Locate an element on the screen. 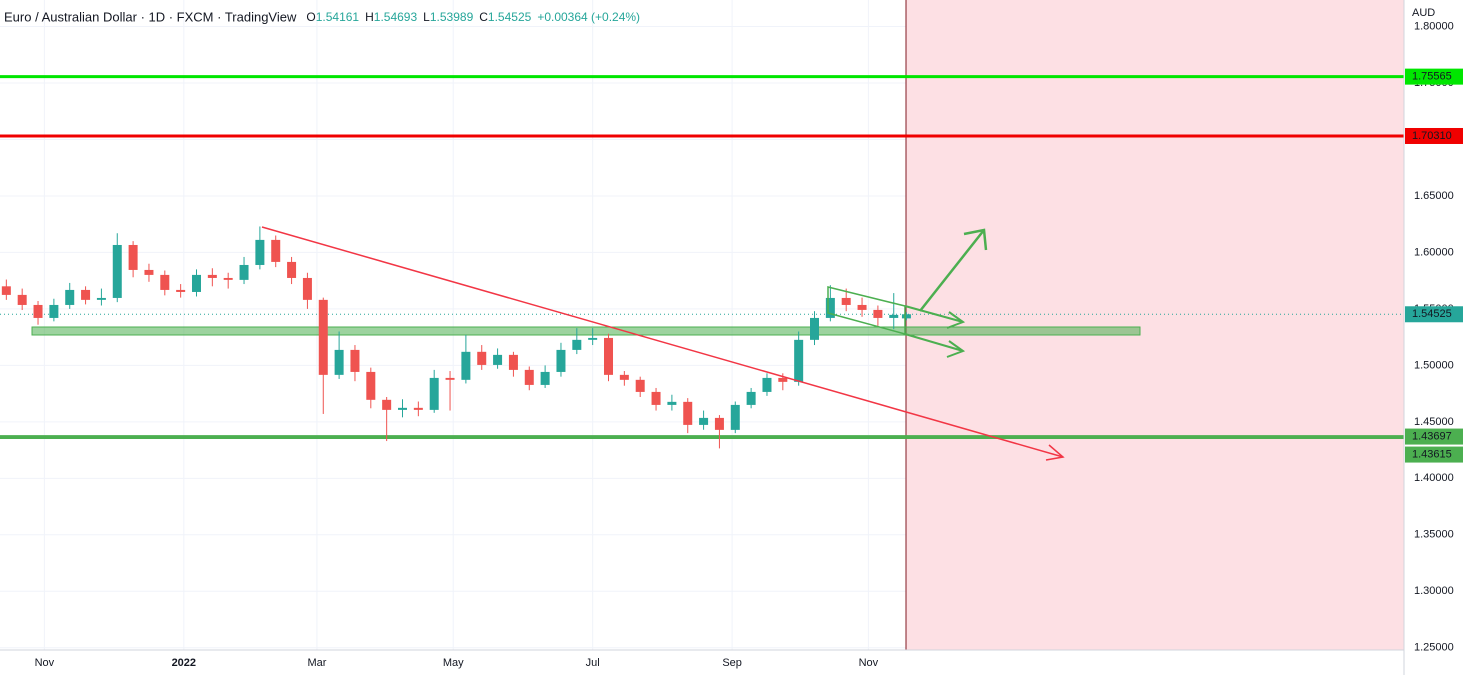 This screenshot has width=1464, height=675. x-tick-label: Mar is located at coordinates (316, 663).